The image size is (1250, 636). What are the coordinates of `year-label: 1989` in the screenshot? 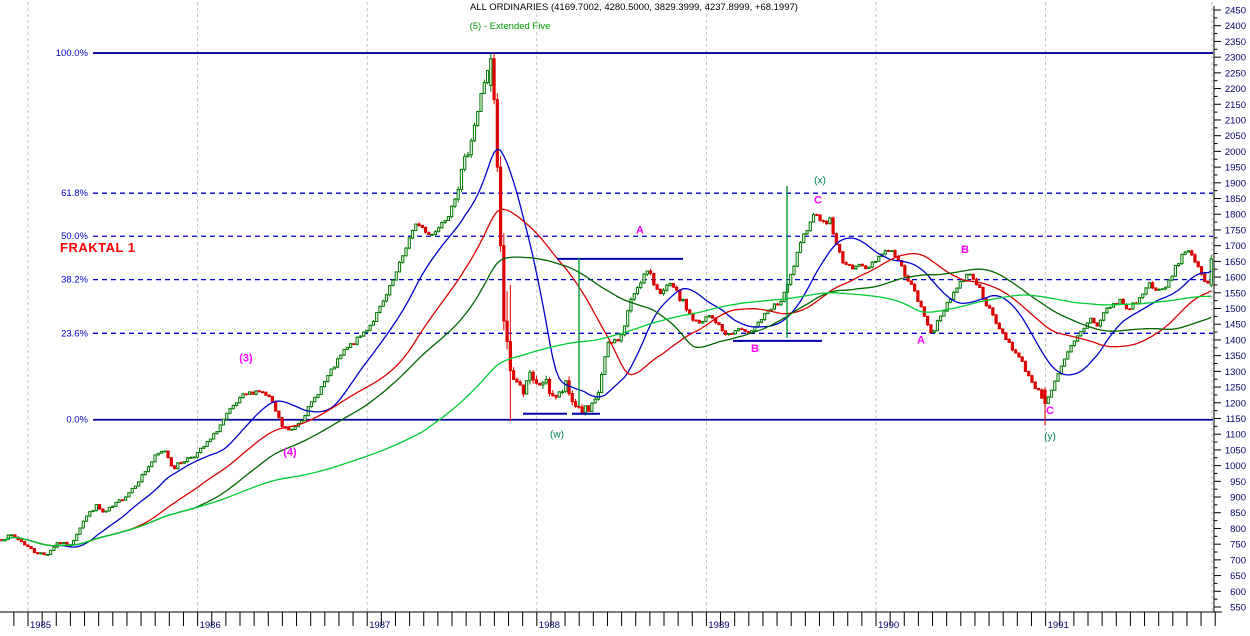 It's located at (718, 625).